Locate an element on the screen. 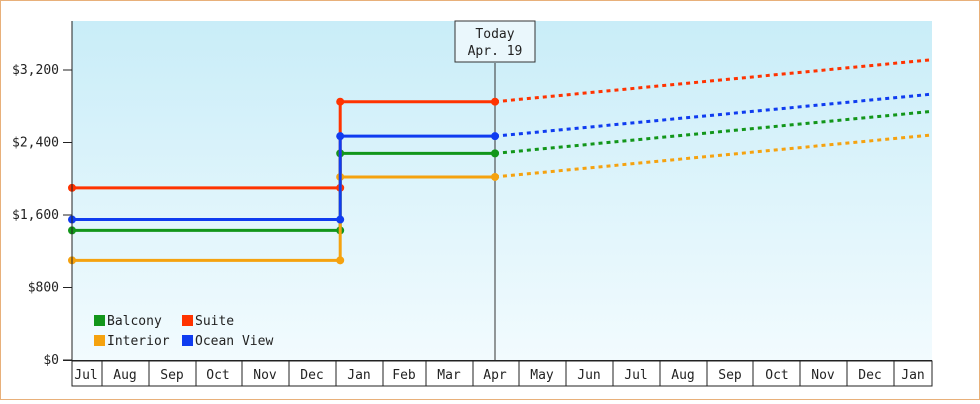 Image resolution: width=980 pixels, height=404 pixels. today-date: Apr. 19 is located at coordinates (495, 51).